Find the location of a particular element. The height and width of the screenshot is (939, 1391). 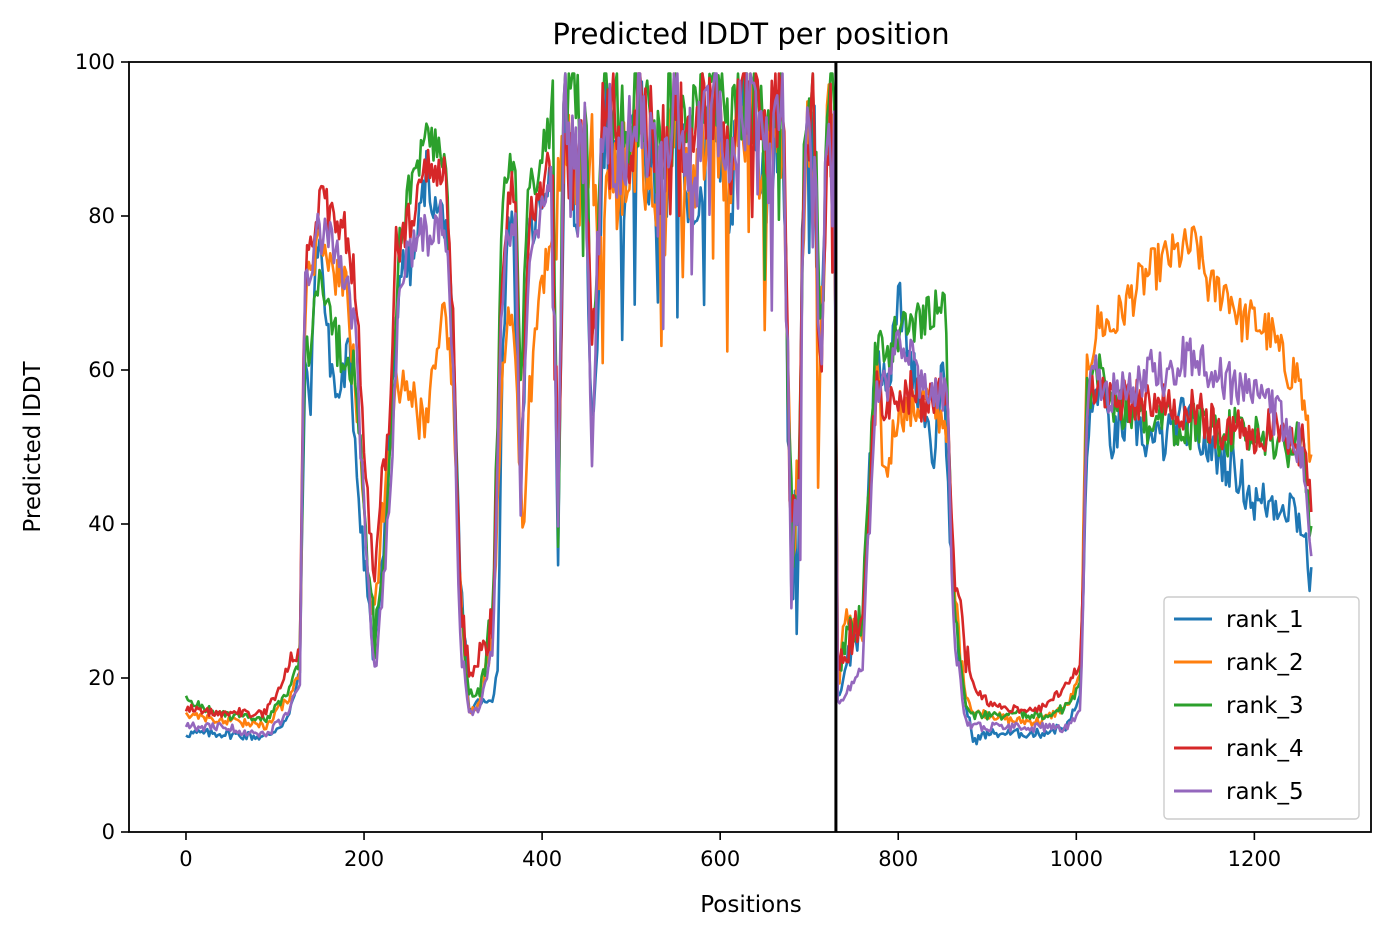

y-tick-label: 40 is located at coordinates (101, 524).